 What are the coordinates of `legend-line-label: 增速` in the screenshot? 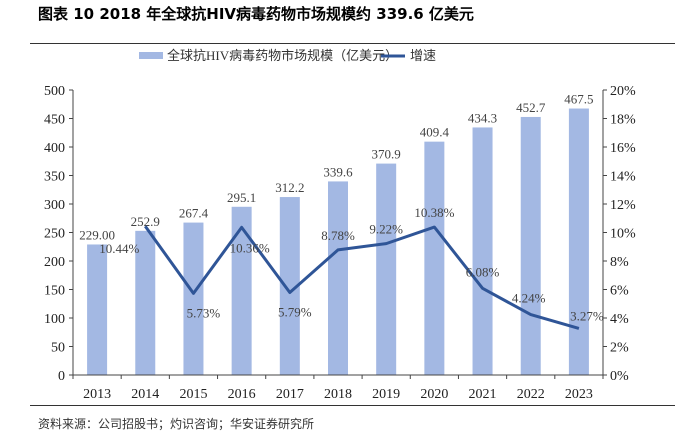 It's located at (423, 55).